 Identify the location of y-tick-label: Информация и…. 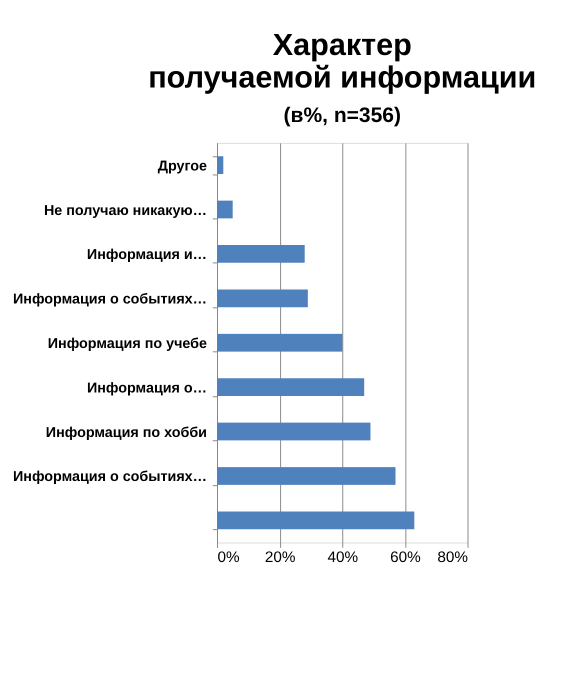
(146, 255).